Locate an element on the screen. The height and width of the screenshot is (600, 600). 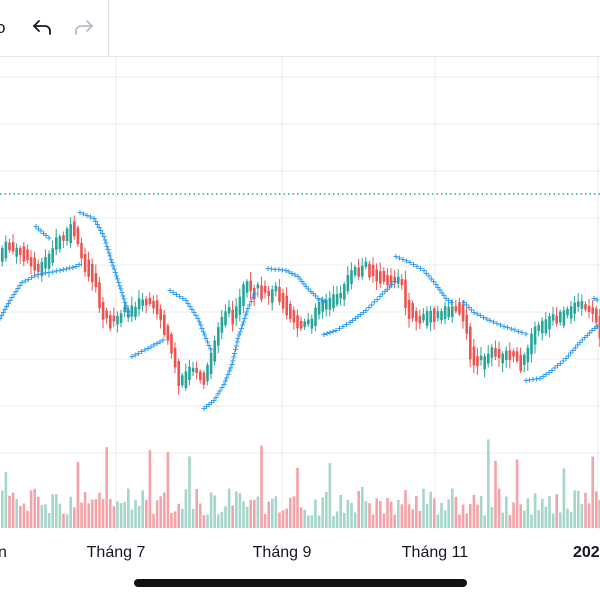
undo-button is located at coordinates (42, 27).